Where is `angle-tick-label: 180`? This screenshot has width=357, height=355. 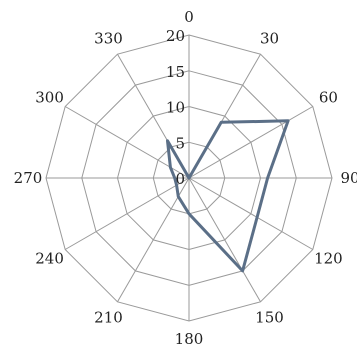 angle-tick-label: 180 is located at coordinates (189, 339).